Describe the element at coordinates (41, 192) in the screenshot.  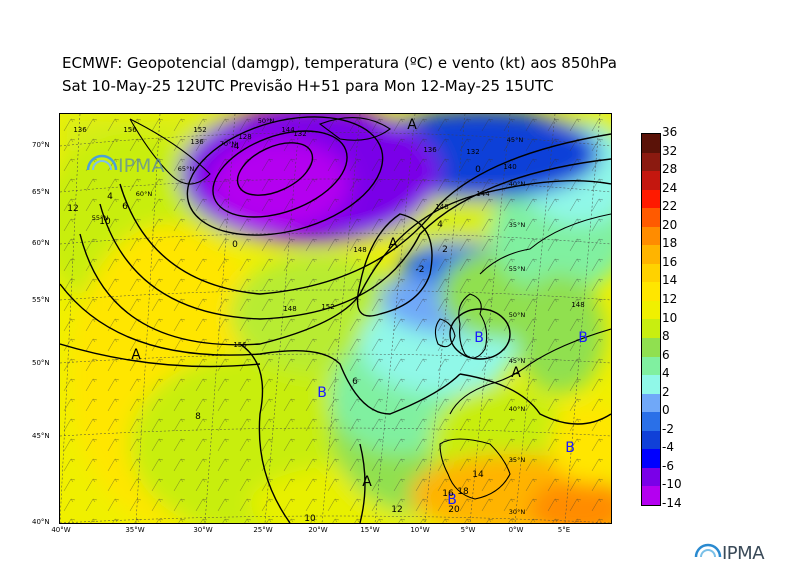
I see `lat-label: 65°N` at that location.